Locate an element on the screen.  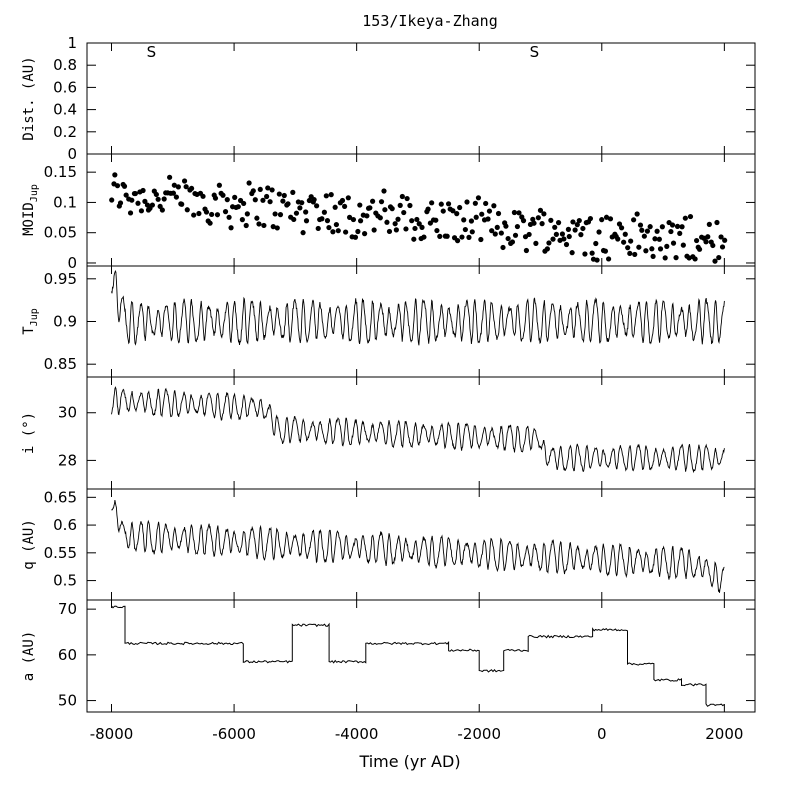
panel-a: 50 60 70 a (AU) is located at coordinates (388, 656).